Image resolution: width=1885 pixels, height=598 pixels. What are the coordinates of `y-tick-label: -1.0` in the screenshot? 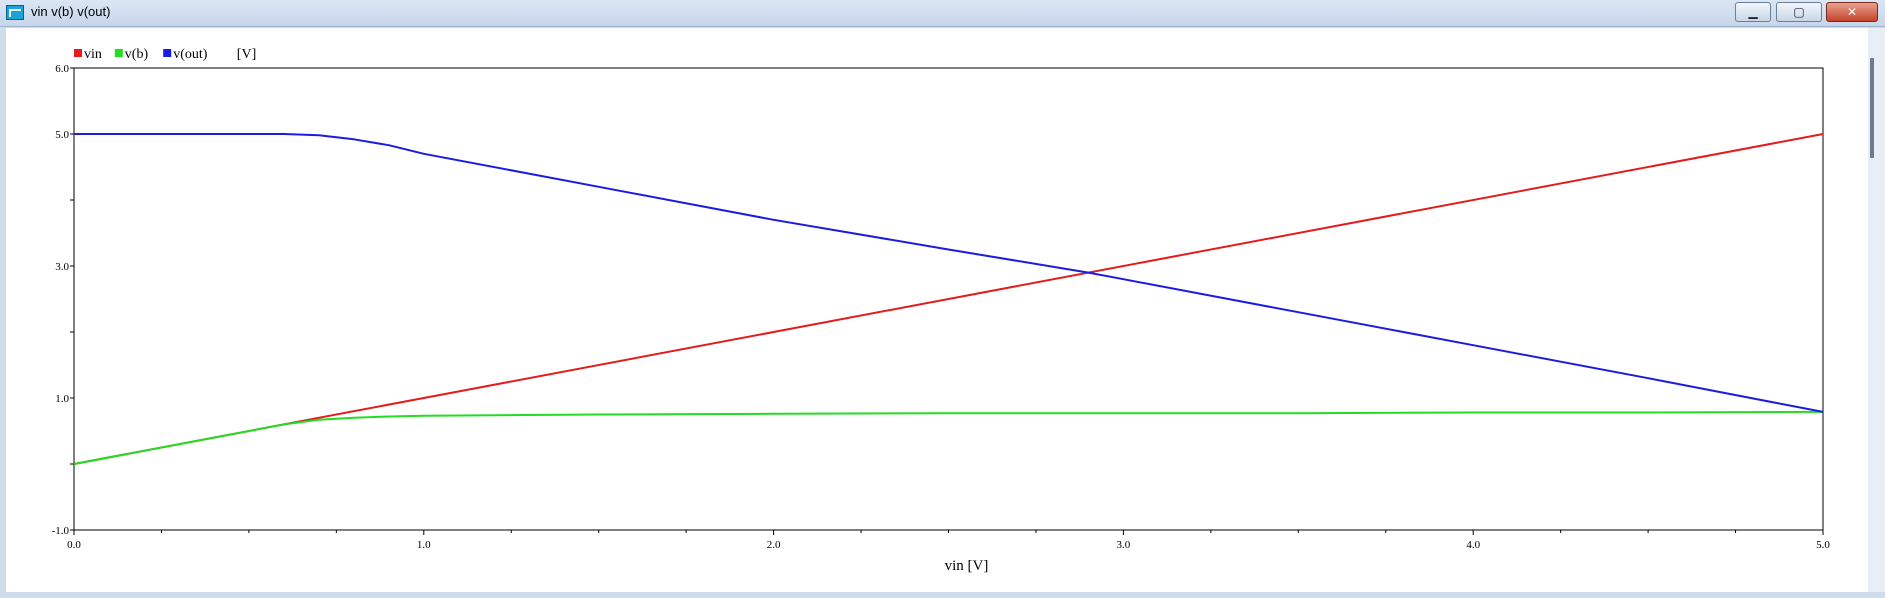 It's located at (61, 531).